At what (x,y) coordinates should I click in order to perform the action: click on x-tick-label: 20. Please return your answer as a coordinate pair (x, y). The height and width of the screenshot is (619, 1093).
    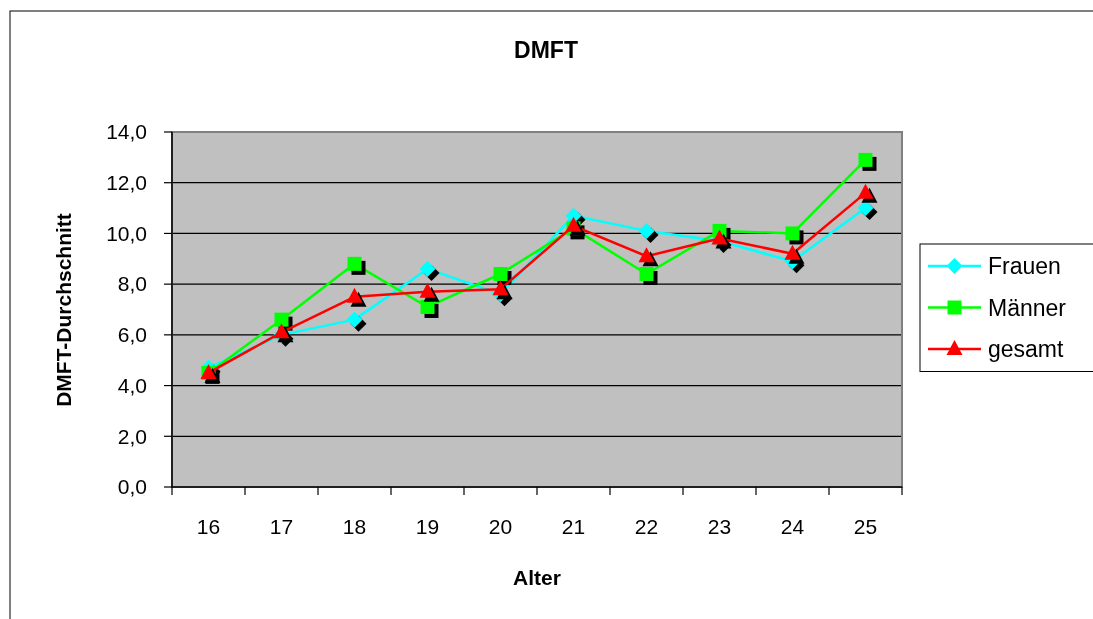
    Looking at the image, I should click on (500, 527).